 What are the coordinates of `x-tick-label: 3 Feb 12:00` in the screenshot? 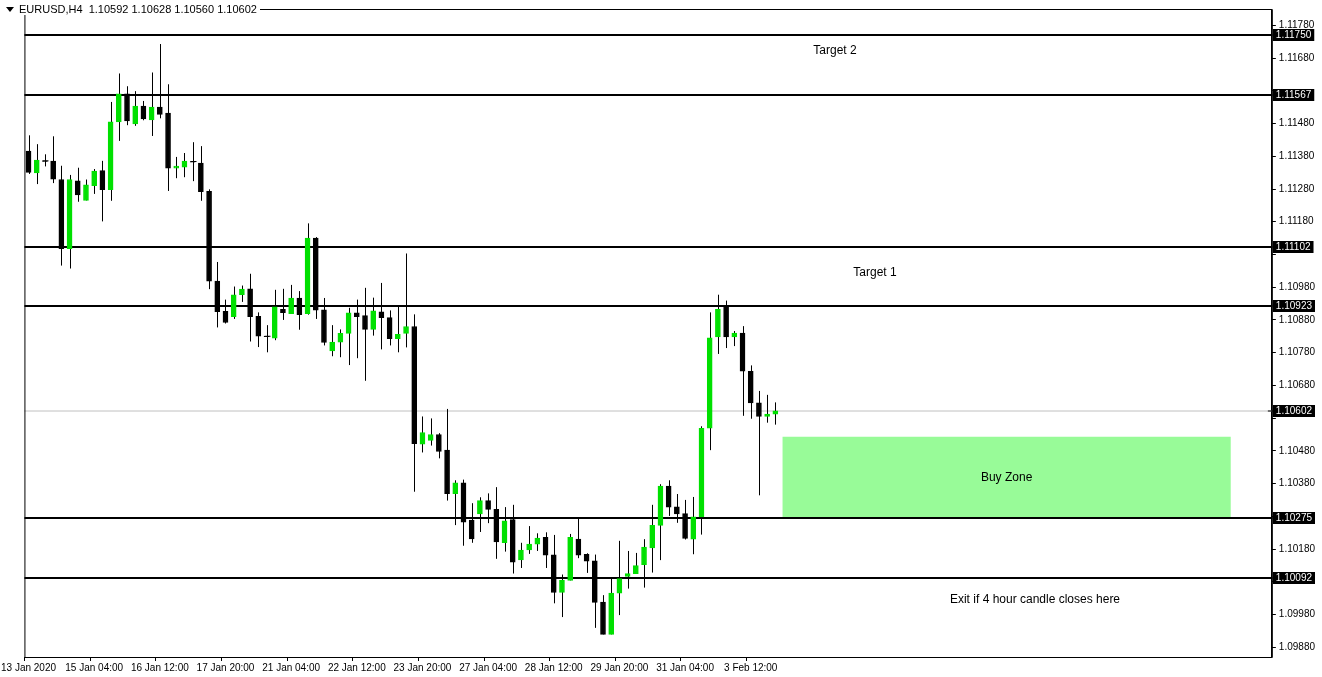 It's located at (751, 667).